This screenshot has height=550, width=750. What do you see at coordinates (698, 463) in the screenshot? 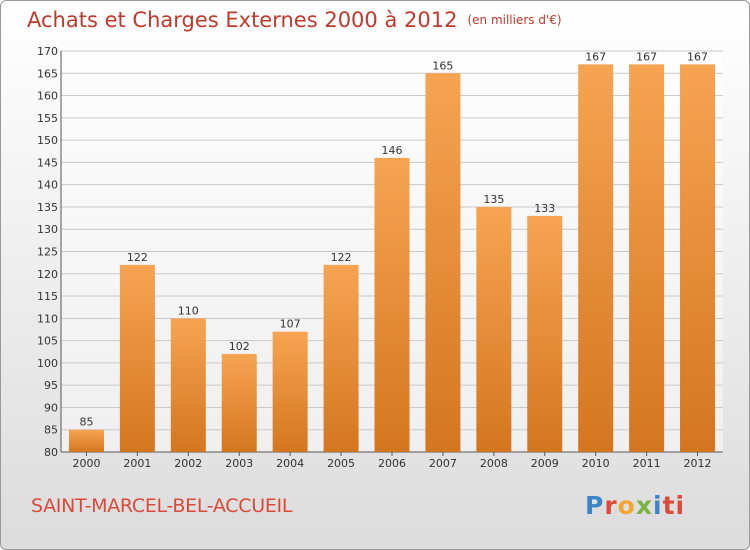
I see `x-tick-label: 2012` at bounding box center [698, 463].